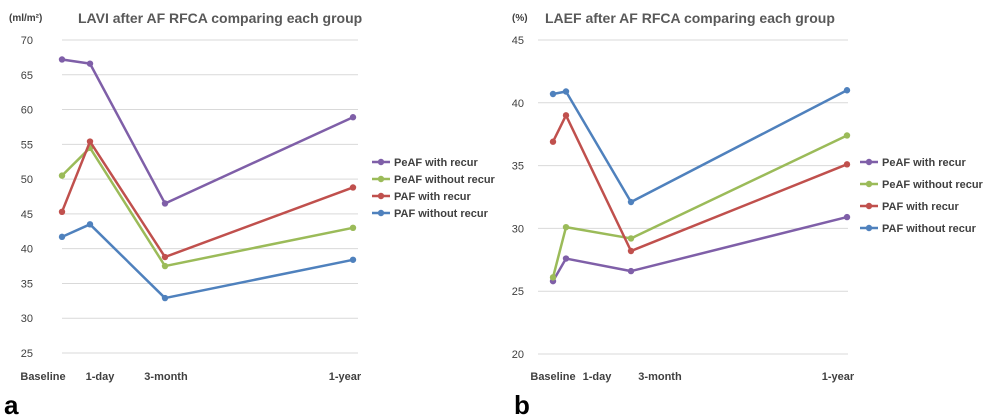  Describe the element at coordinates (11, 403) in the screenshot. I see `panel-label-a: a` at that location.